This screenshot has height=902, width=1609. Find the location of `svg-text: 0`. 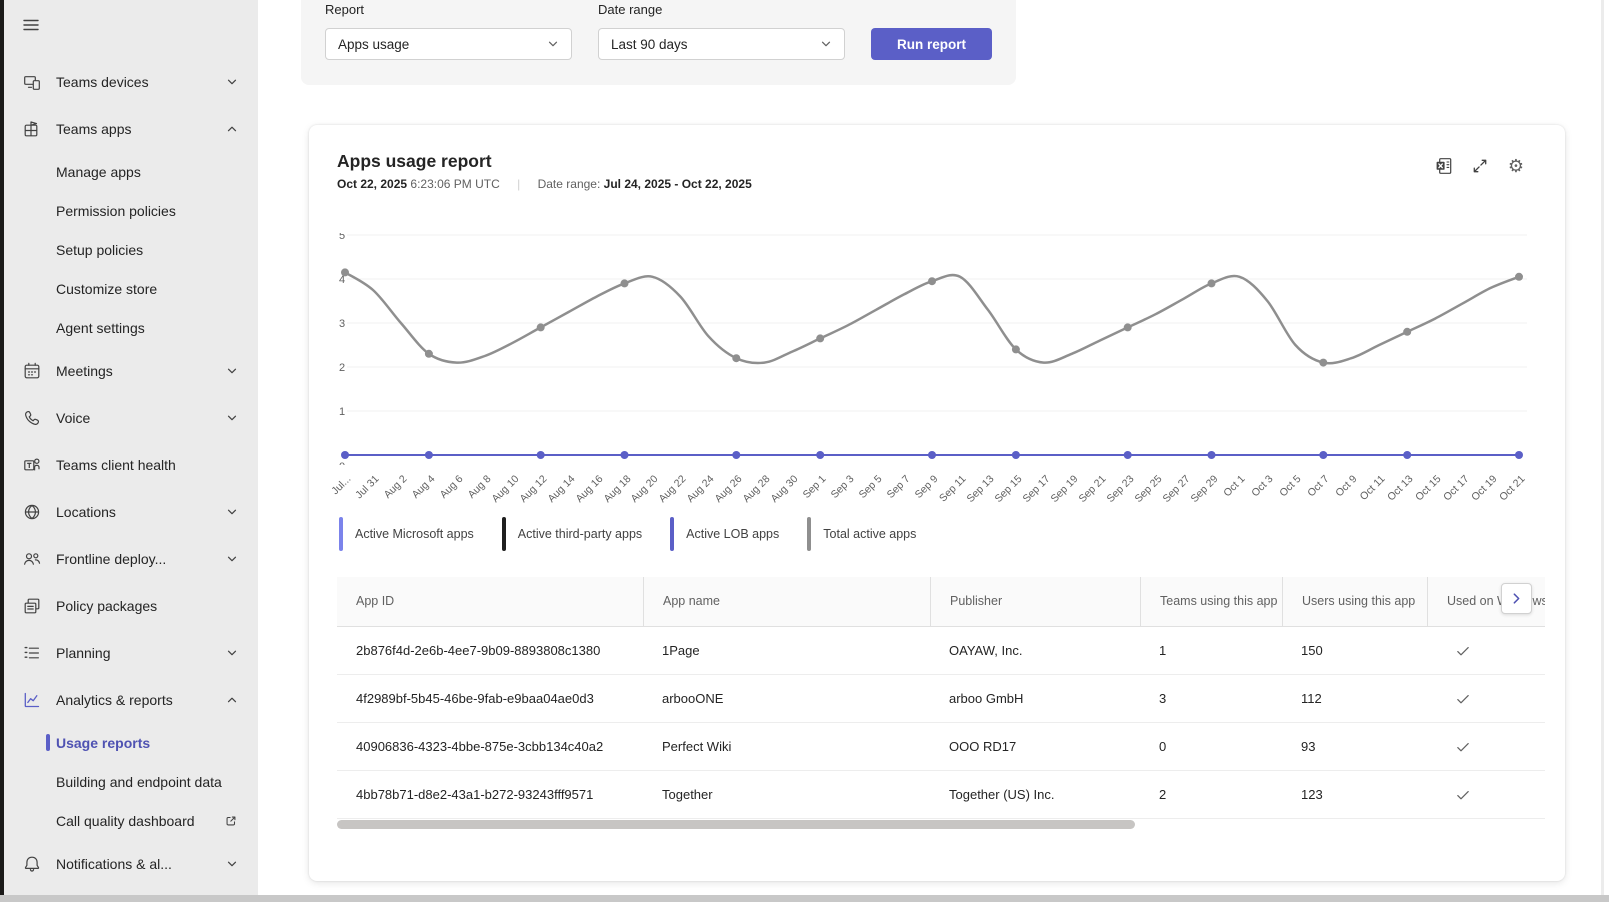

svg-text: 0 is located at coordinates (342, 463).